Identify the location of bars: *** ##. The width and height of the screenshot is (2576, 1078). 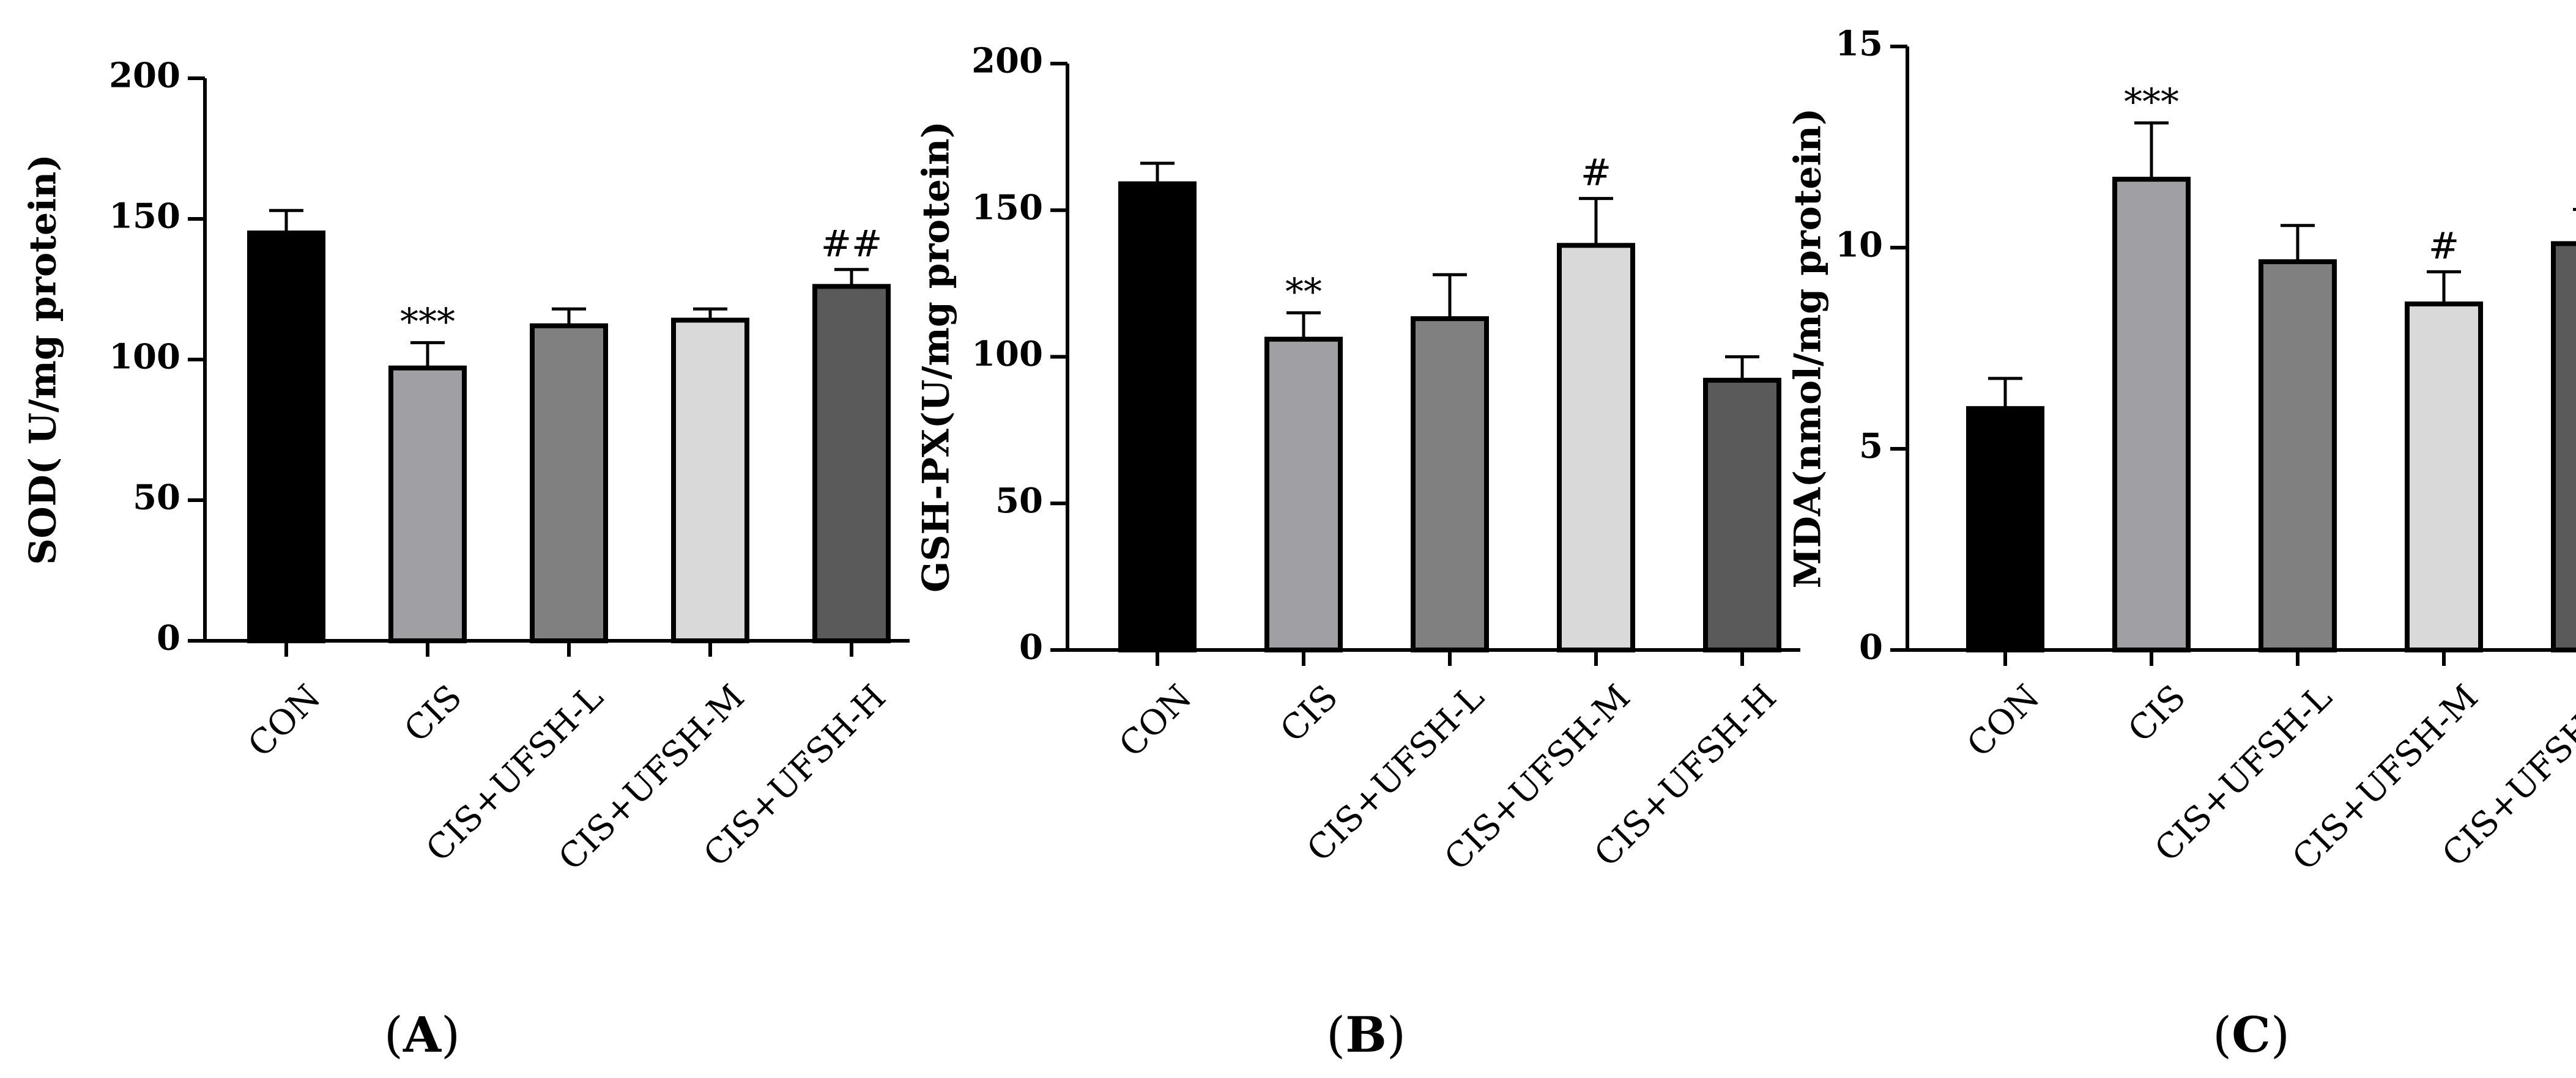
(569, 426).